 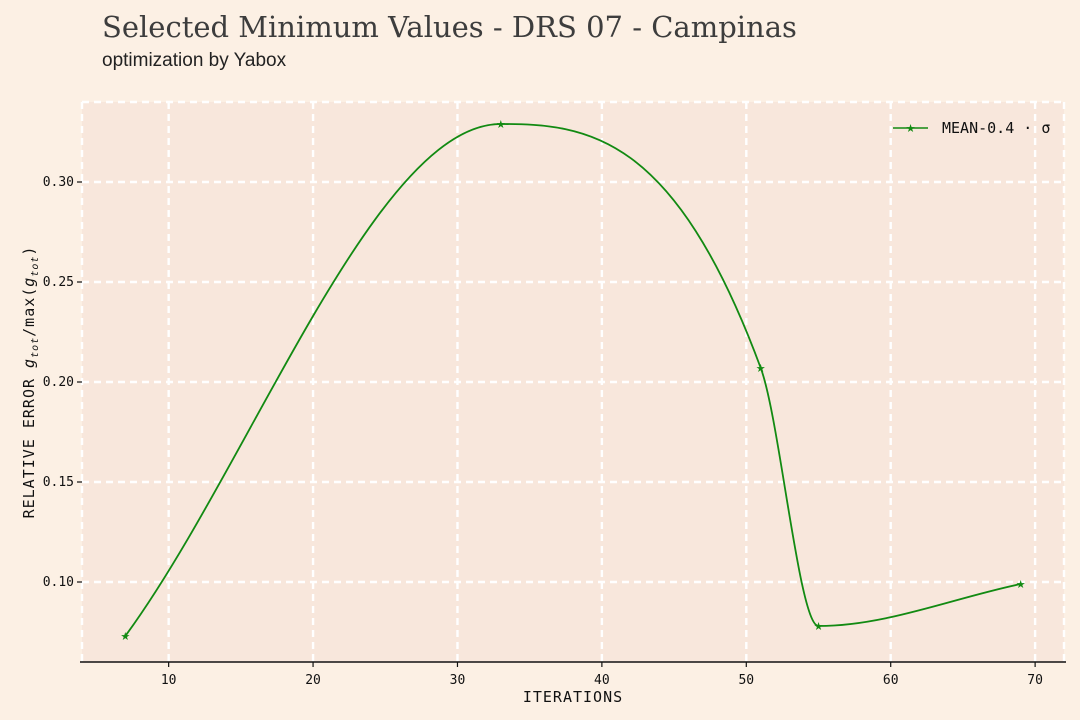 I want to click on y-tick-label: 0.10, so click(x=58, y=582).